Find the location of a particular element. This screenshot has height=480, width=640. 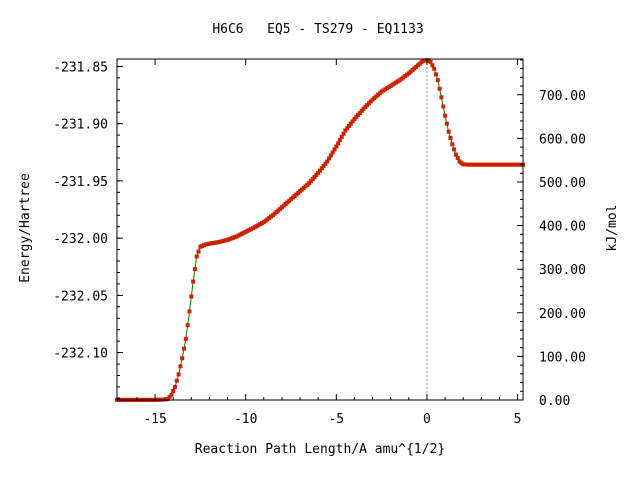

y2-tick-label: 200.00 is located at coordinates (562, 314).